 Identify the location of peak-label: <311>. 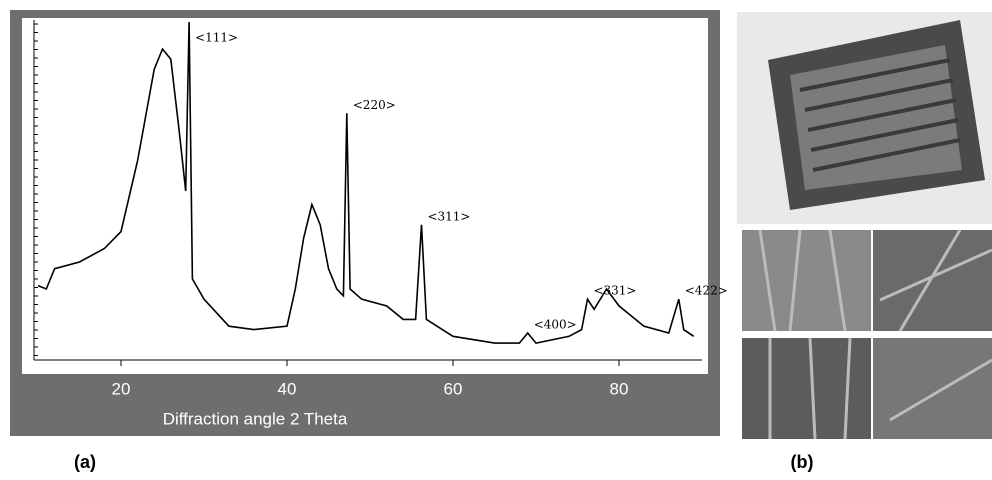
(448, 216).